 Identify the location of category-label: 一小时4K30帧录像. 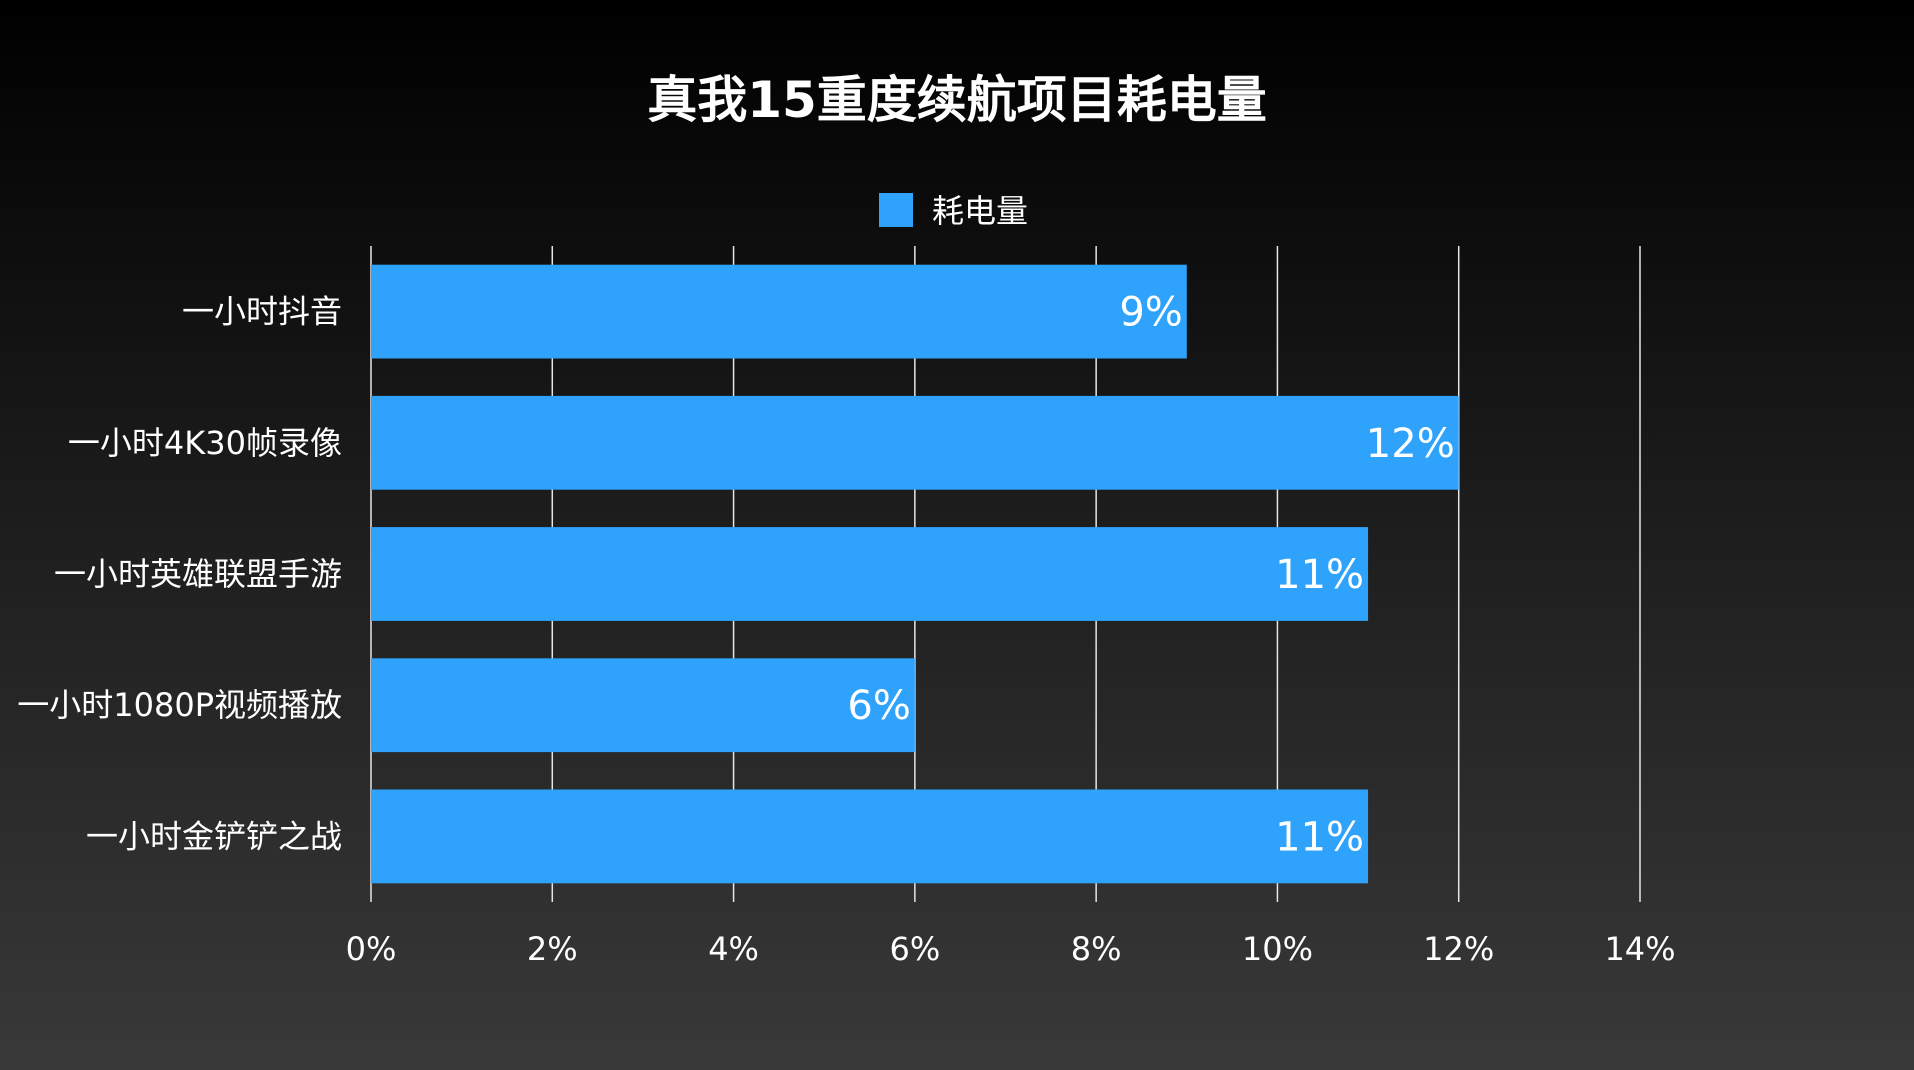
(205, 443).